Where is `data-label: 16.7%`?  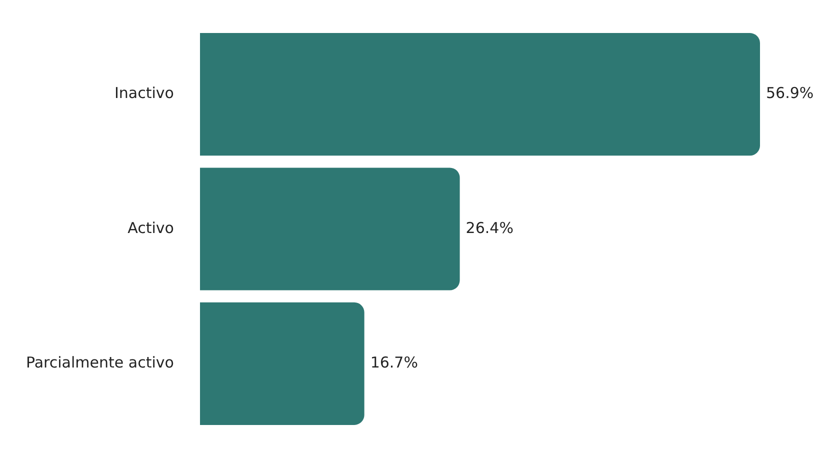
data-label: 16.7% is located at coordinates (394, 363).